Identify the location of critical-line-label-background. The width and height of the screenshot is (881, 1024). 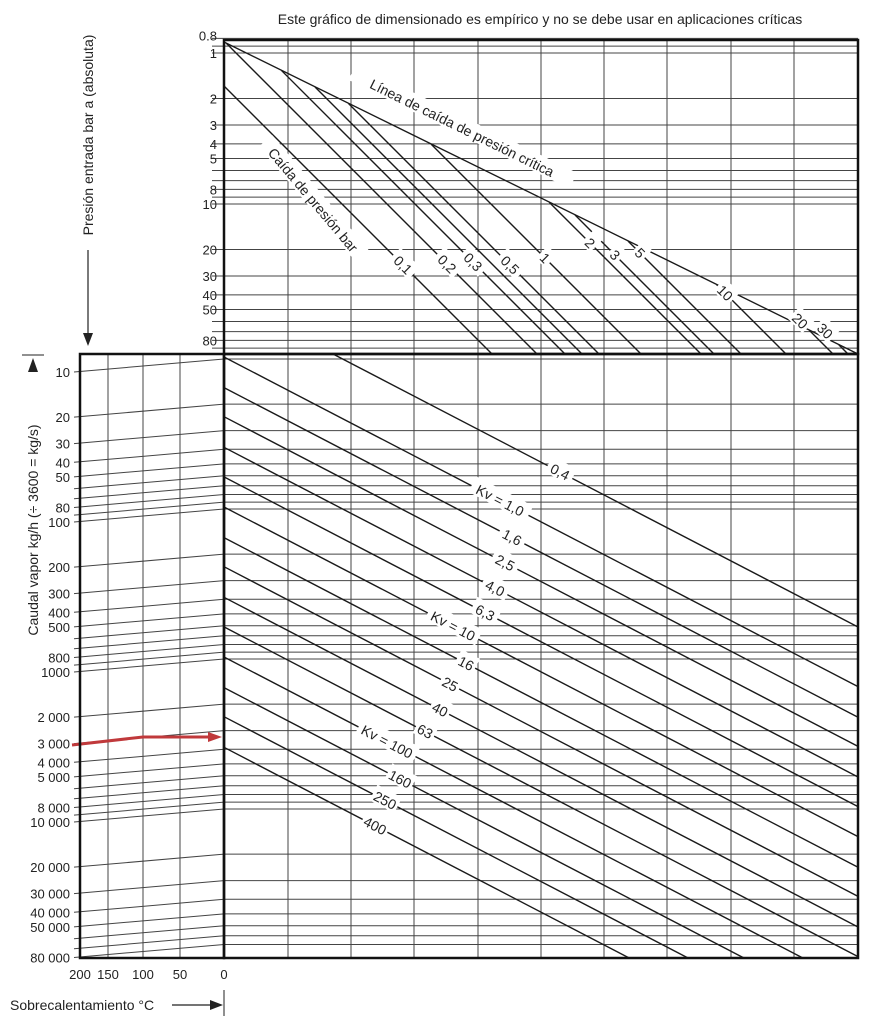
(463, 126).